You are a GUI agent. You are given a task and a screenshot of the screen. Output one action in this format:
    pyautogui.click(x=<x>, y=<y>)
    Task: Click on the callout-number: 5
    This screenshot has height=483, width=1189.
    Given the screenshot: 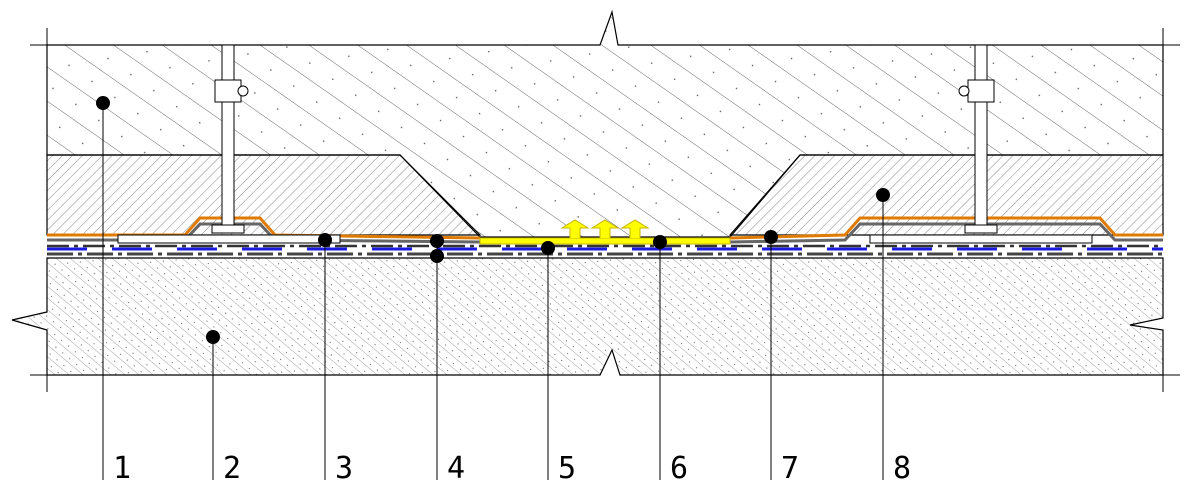 What is the action you would take?
    pyautogui.click(x=567, y=467)
    